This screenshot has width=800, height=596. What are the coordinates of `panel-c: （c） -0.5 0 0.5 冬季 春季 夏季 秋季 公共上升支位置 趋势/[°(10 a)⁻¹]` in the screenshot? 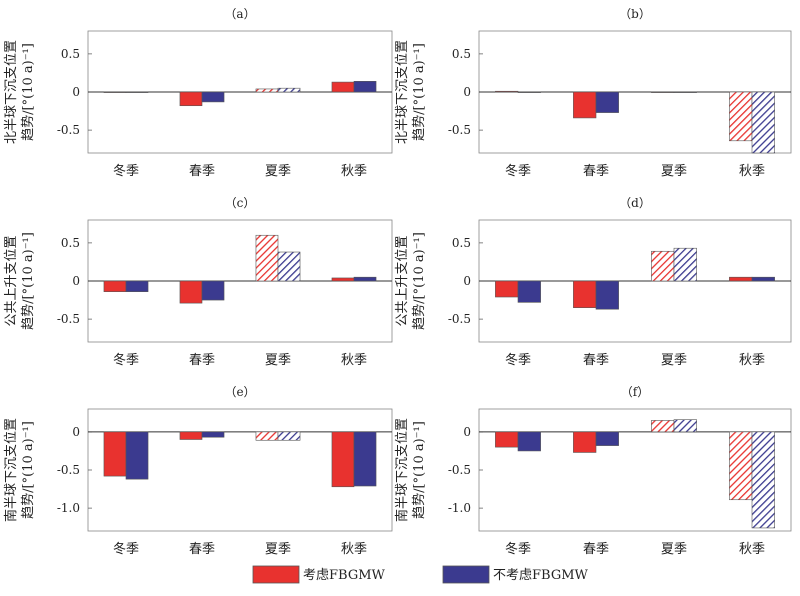 It's located at (198, 282).